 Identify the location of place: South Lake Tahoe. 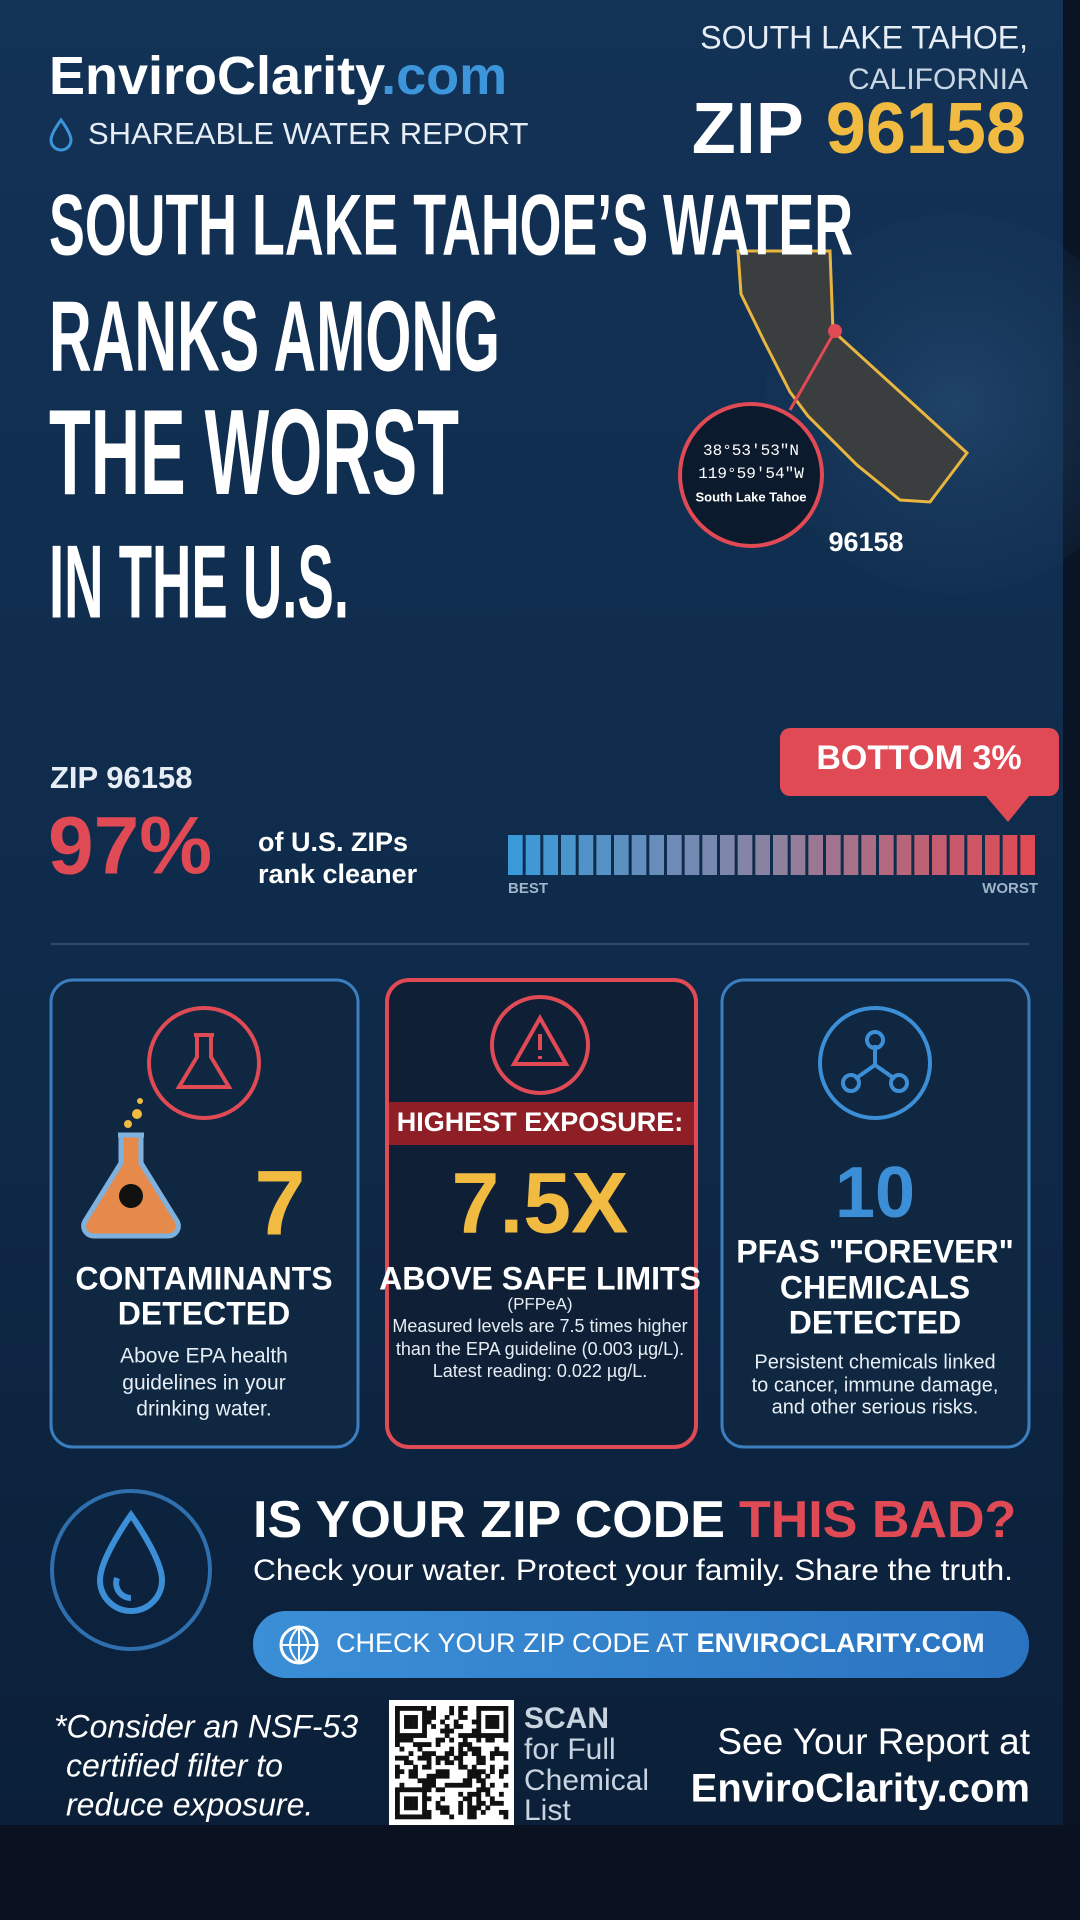
(751, 496).